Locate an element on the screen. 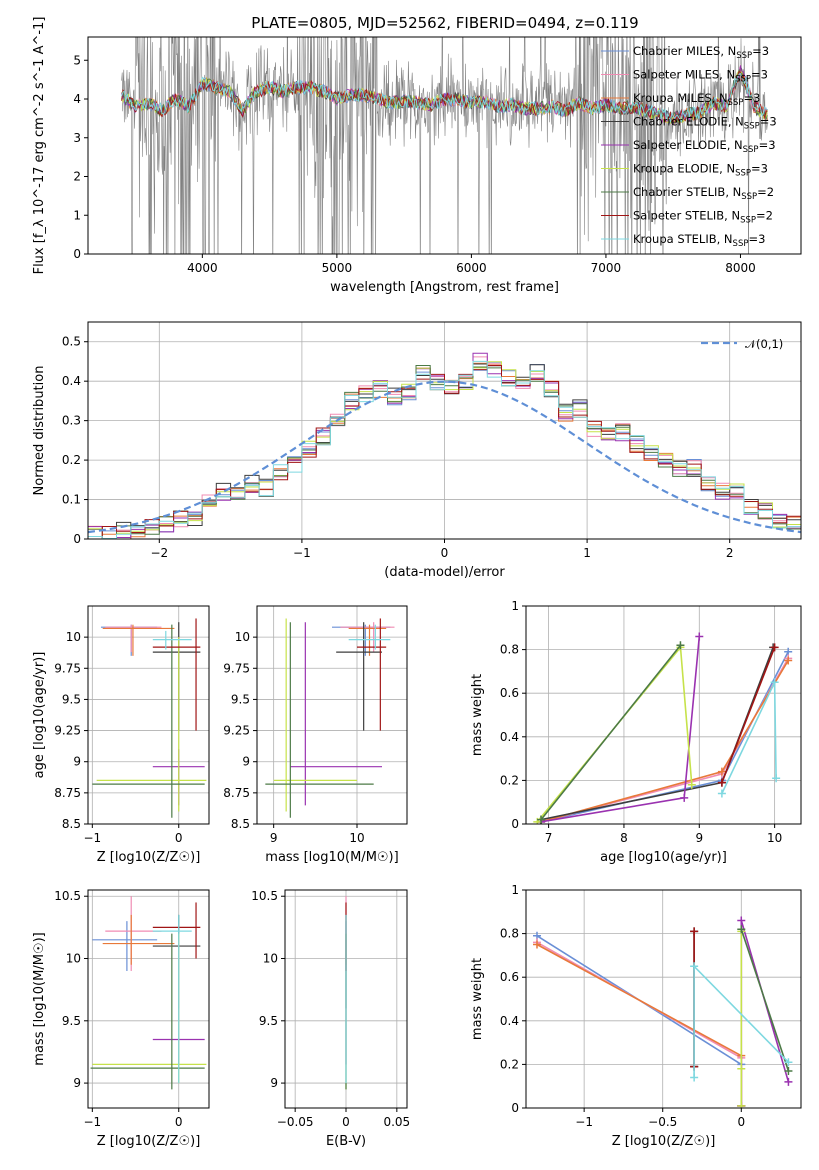 Image resolution: width=819 pixels, height=1170 pixels. weight-marker-salpeter_stelib is located at coordinates (774, 647).